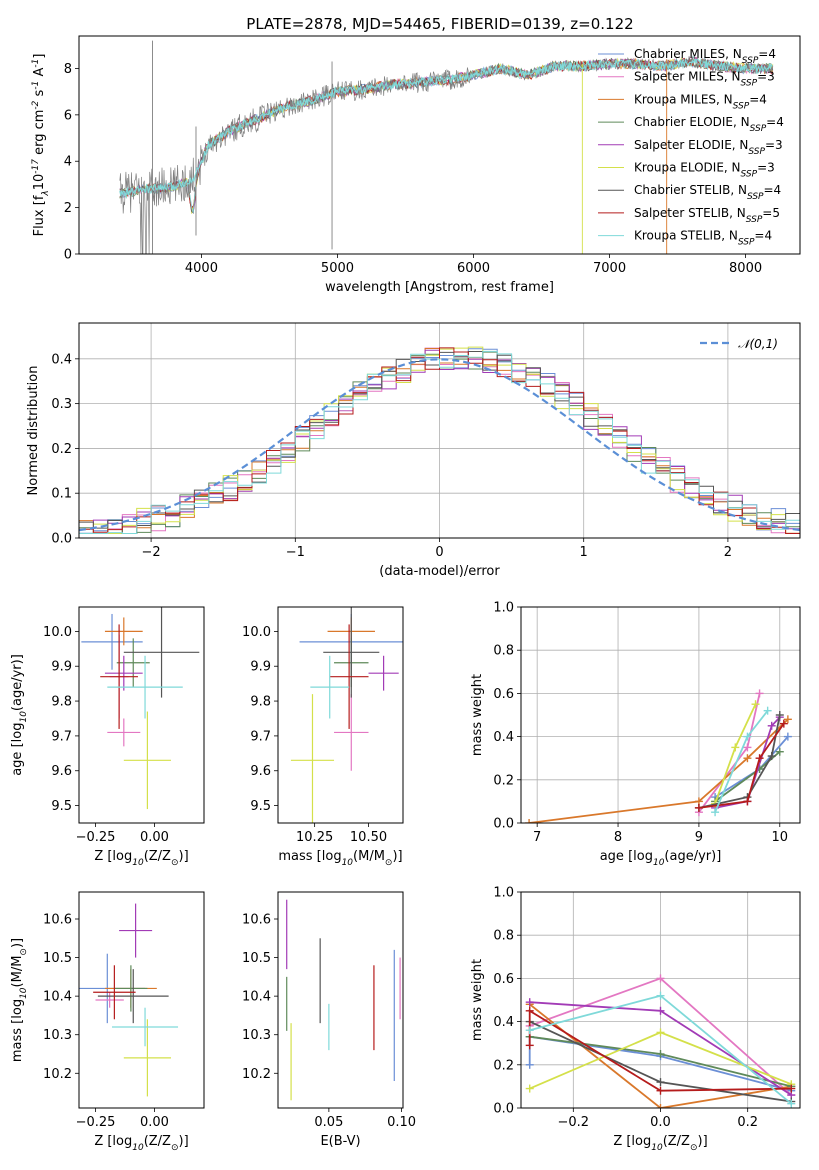  Describe the element at coordinates (477, 715) in the screenshot. I see `y-axis-label: mass weight` at that location.